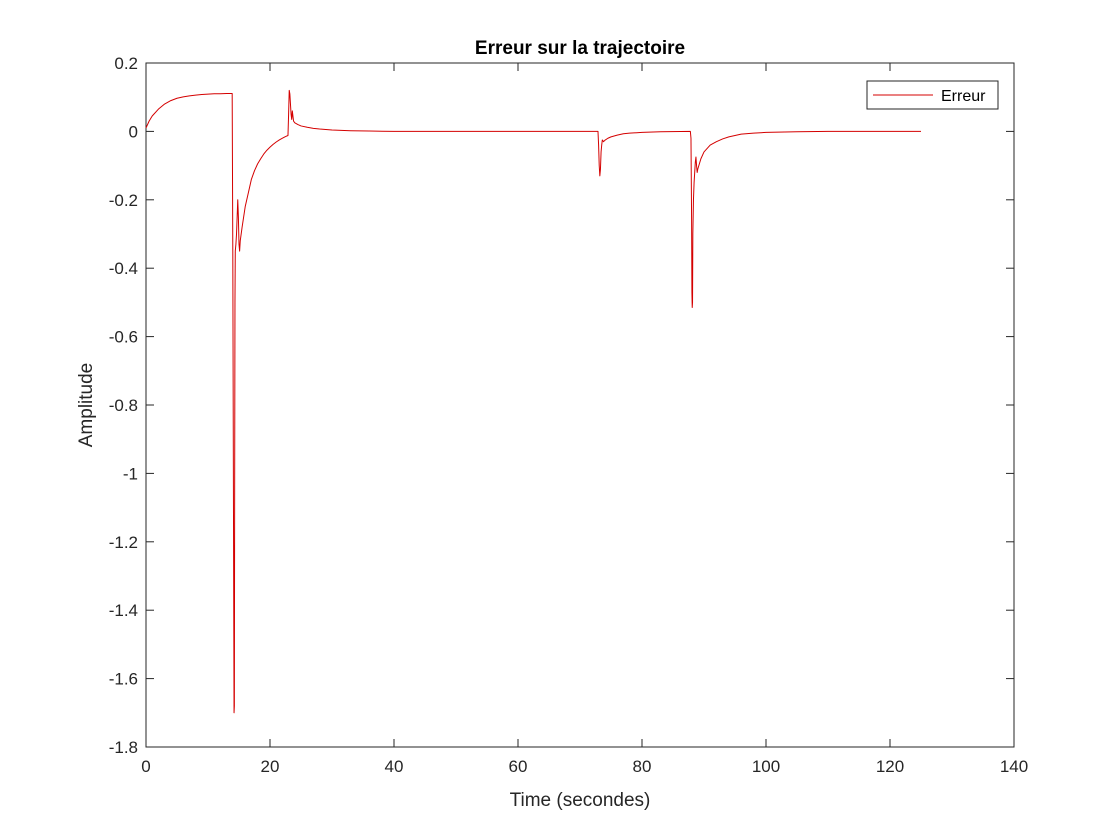  What do you see at coordinates (123, 542) in the screenshot?
I see `y-tick-label: -1.2` at bounding box center [123, 542].